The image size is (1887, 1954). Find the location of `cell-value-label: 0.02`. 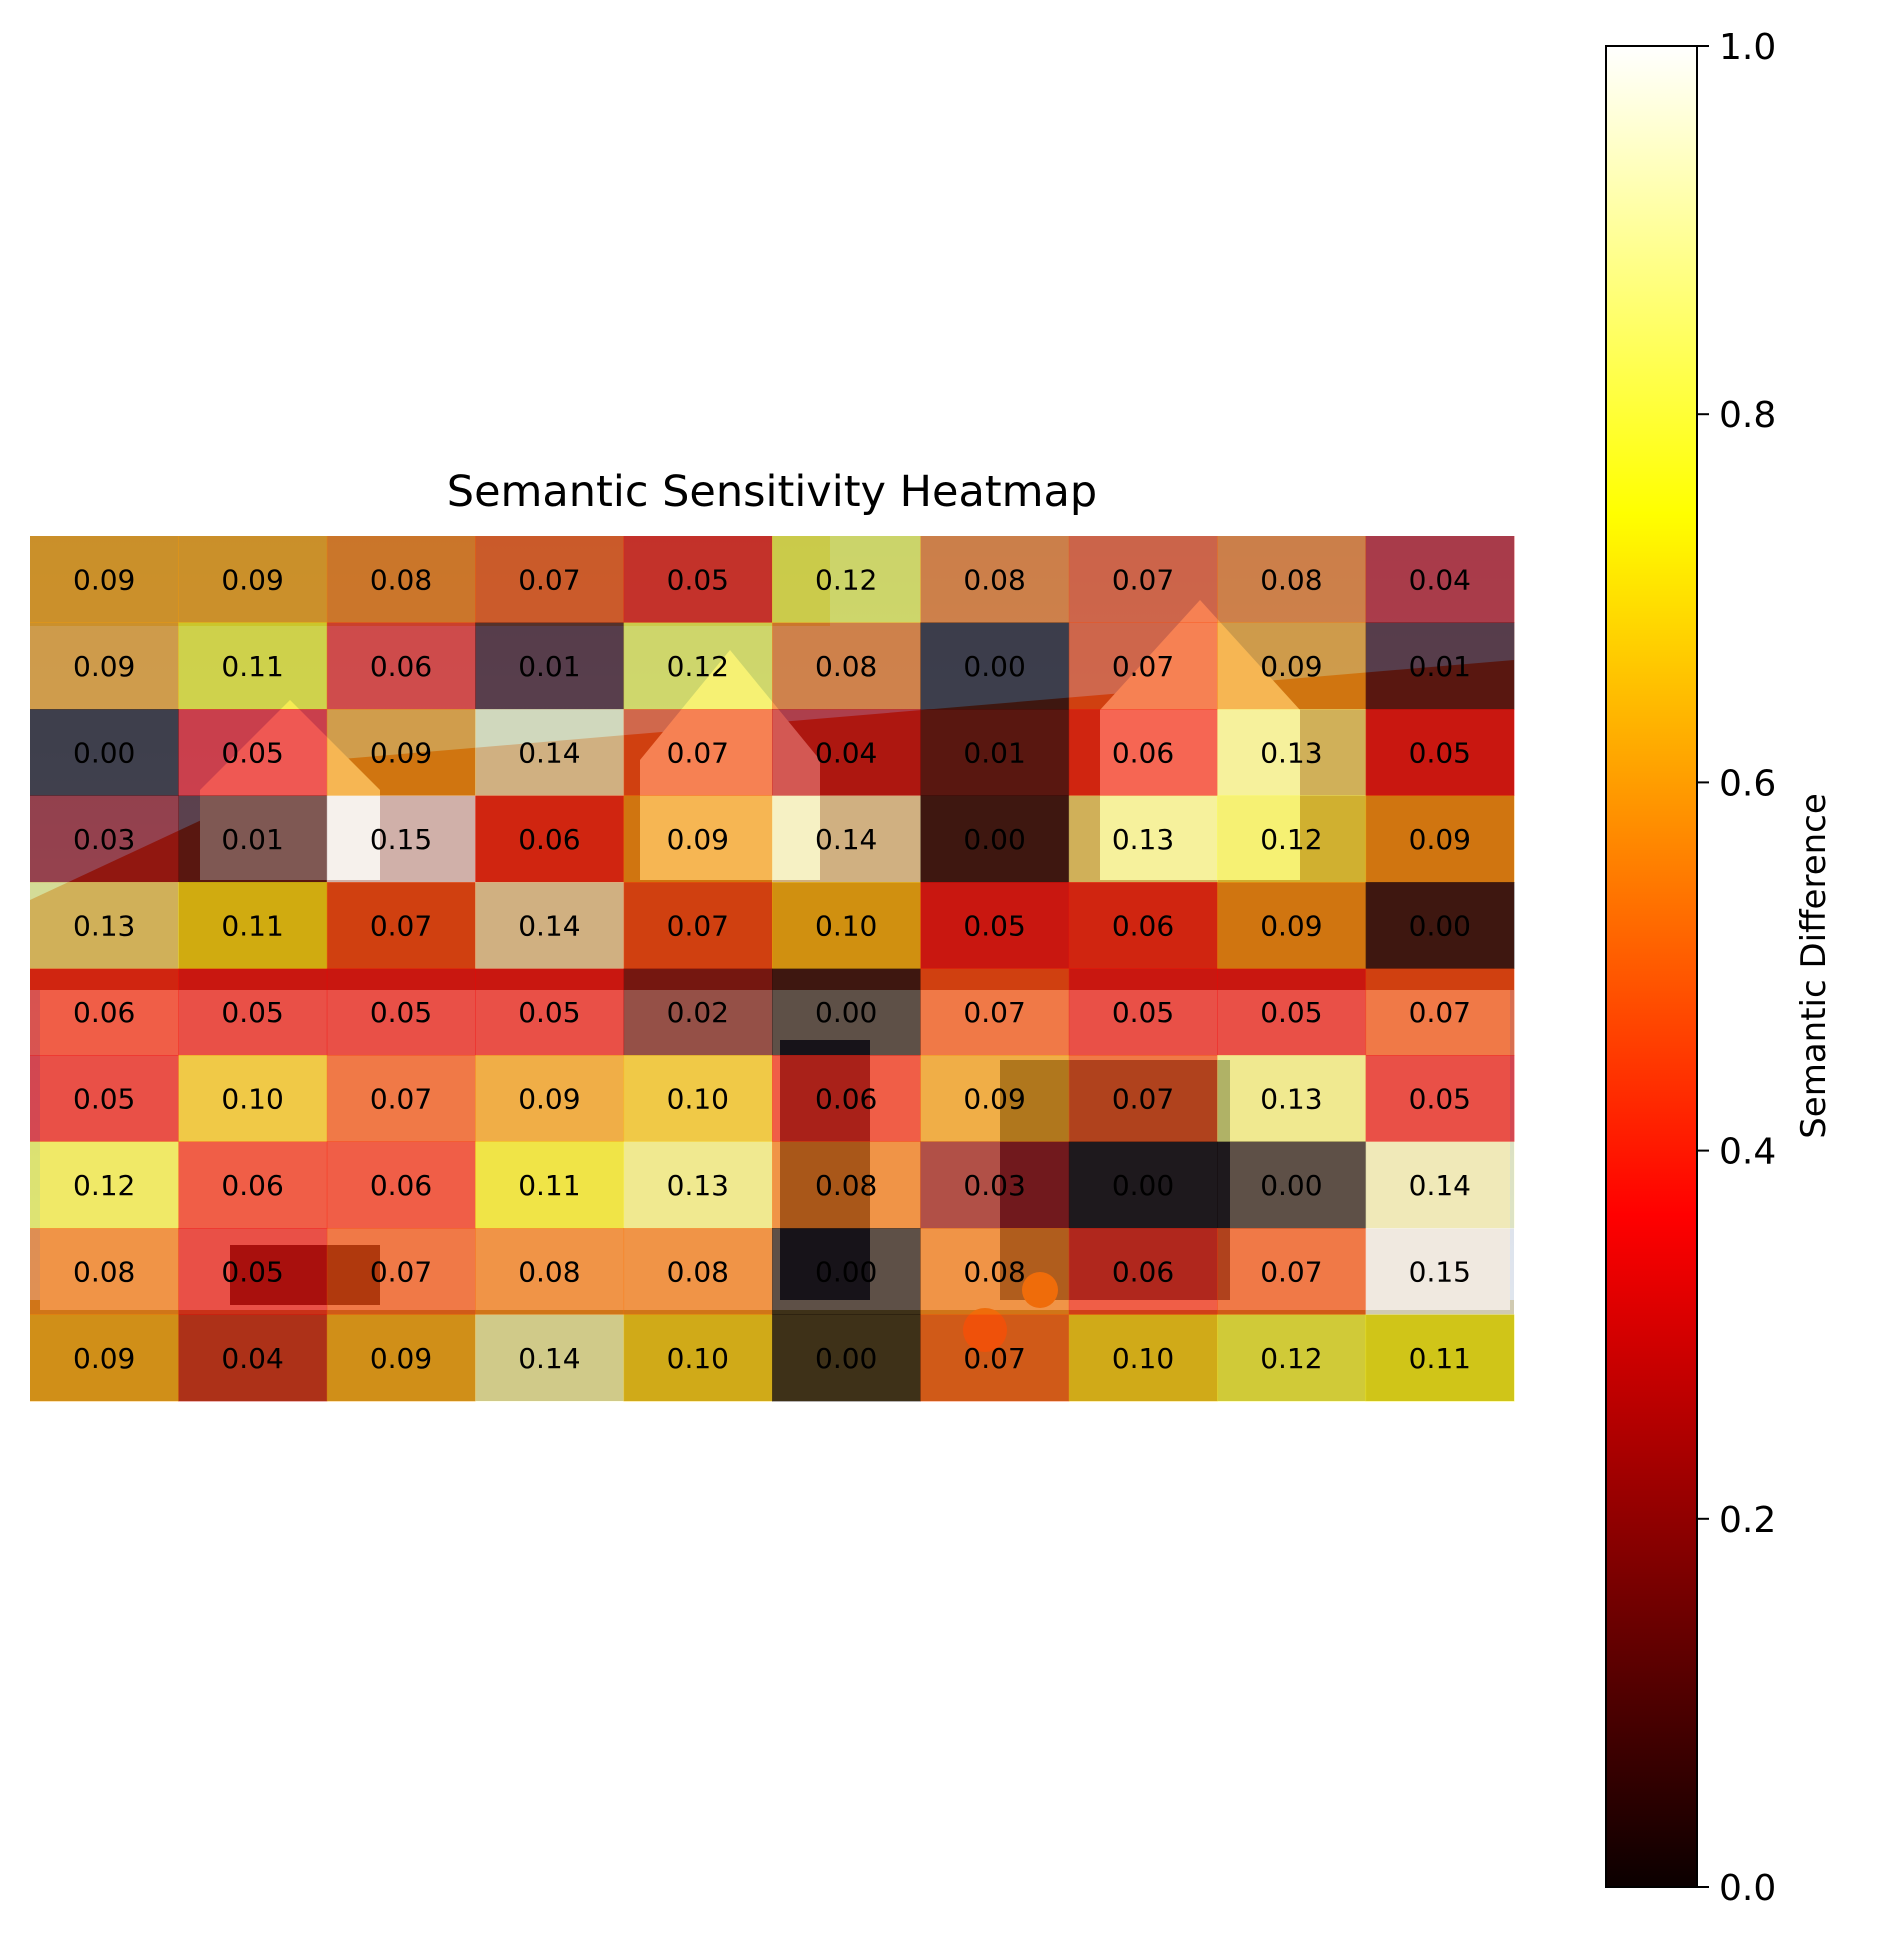

cell-value-label: 0.02 is located at coordinates (698, 1012).